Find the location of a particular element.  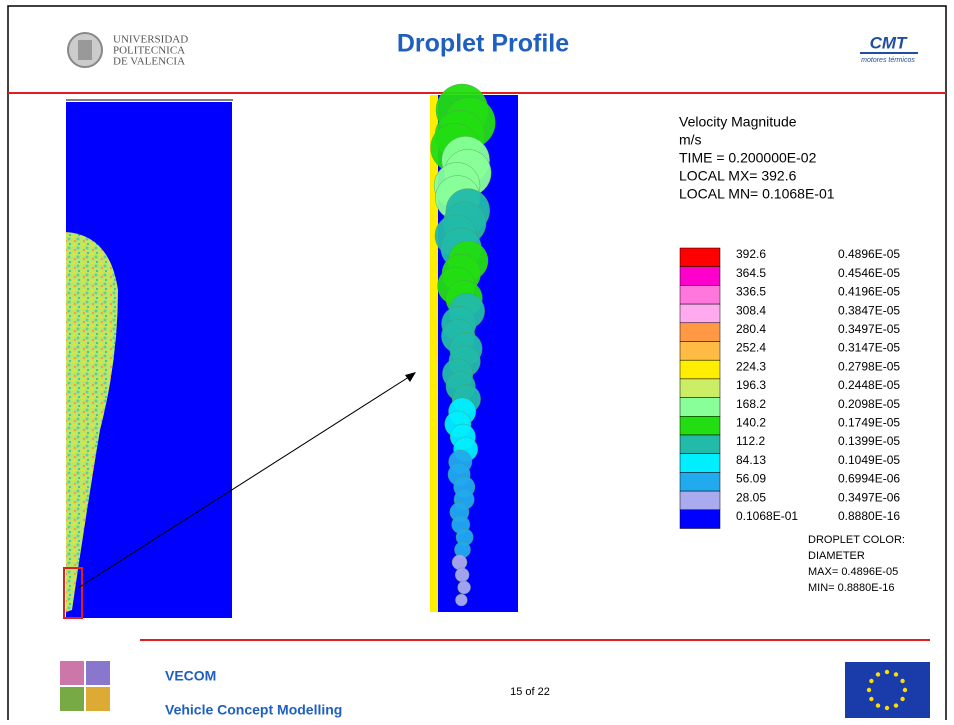

velocity-label: 84.13 is located at coordinates (751, 460).